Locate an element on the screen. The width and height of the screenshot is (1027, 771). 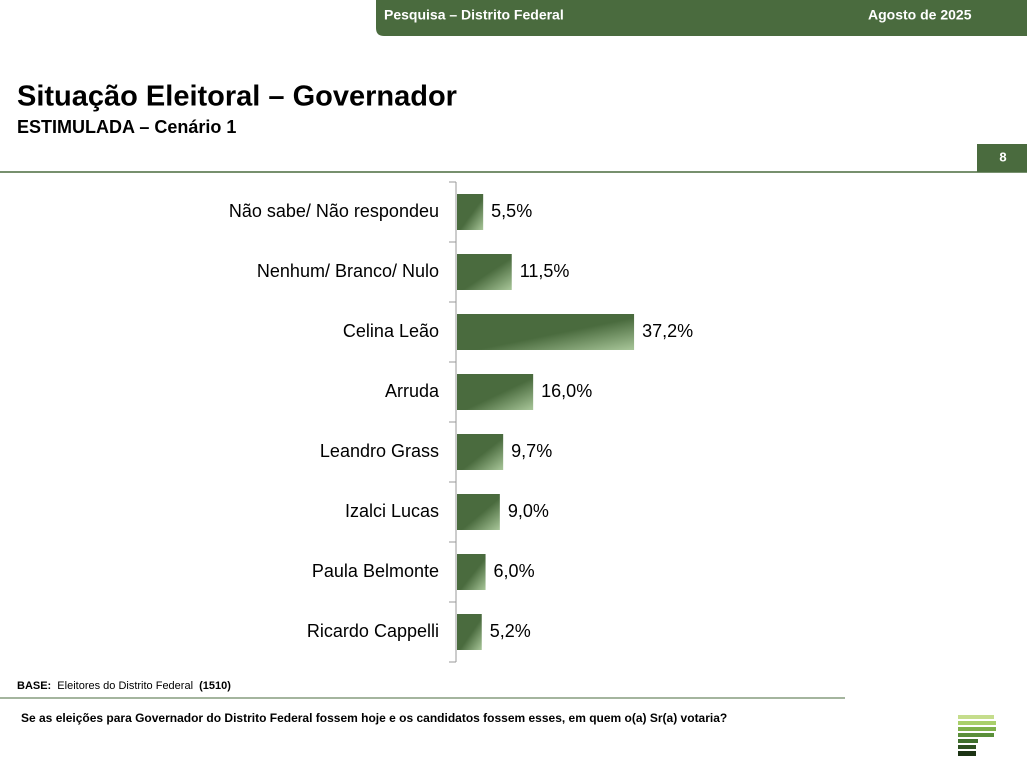
value-label: 16,0% is located at coordinates (566, 391).